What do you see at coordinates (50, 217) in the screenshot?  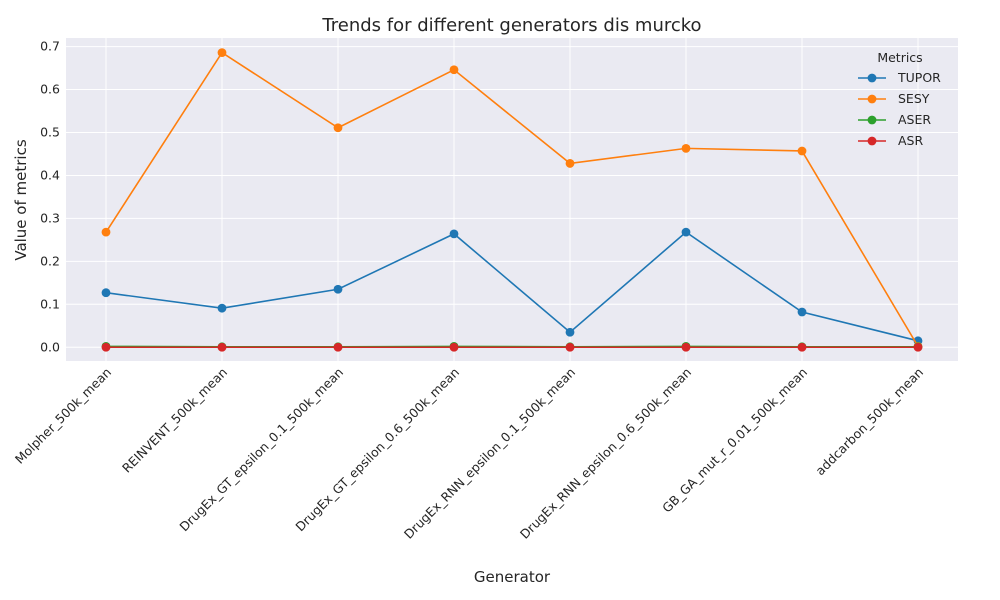 I see `y-tick-label: 0.3` at bounding box center [50, 217].